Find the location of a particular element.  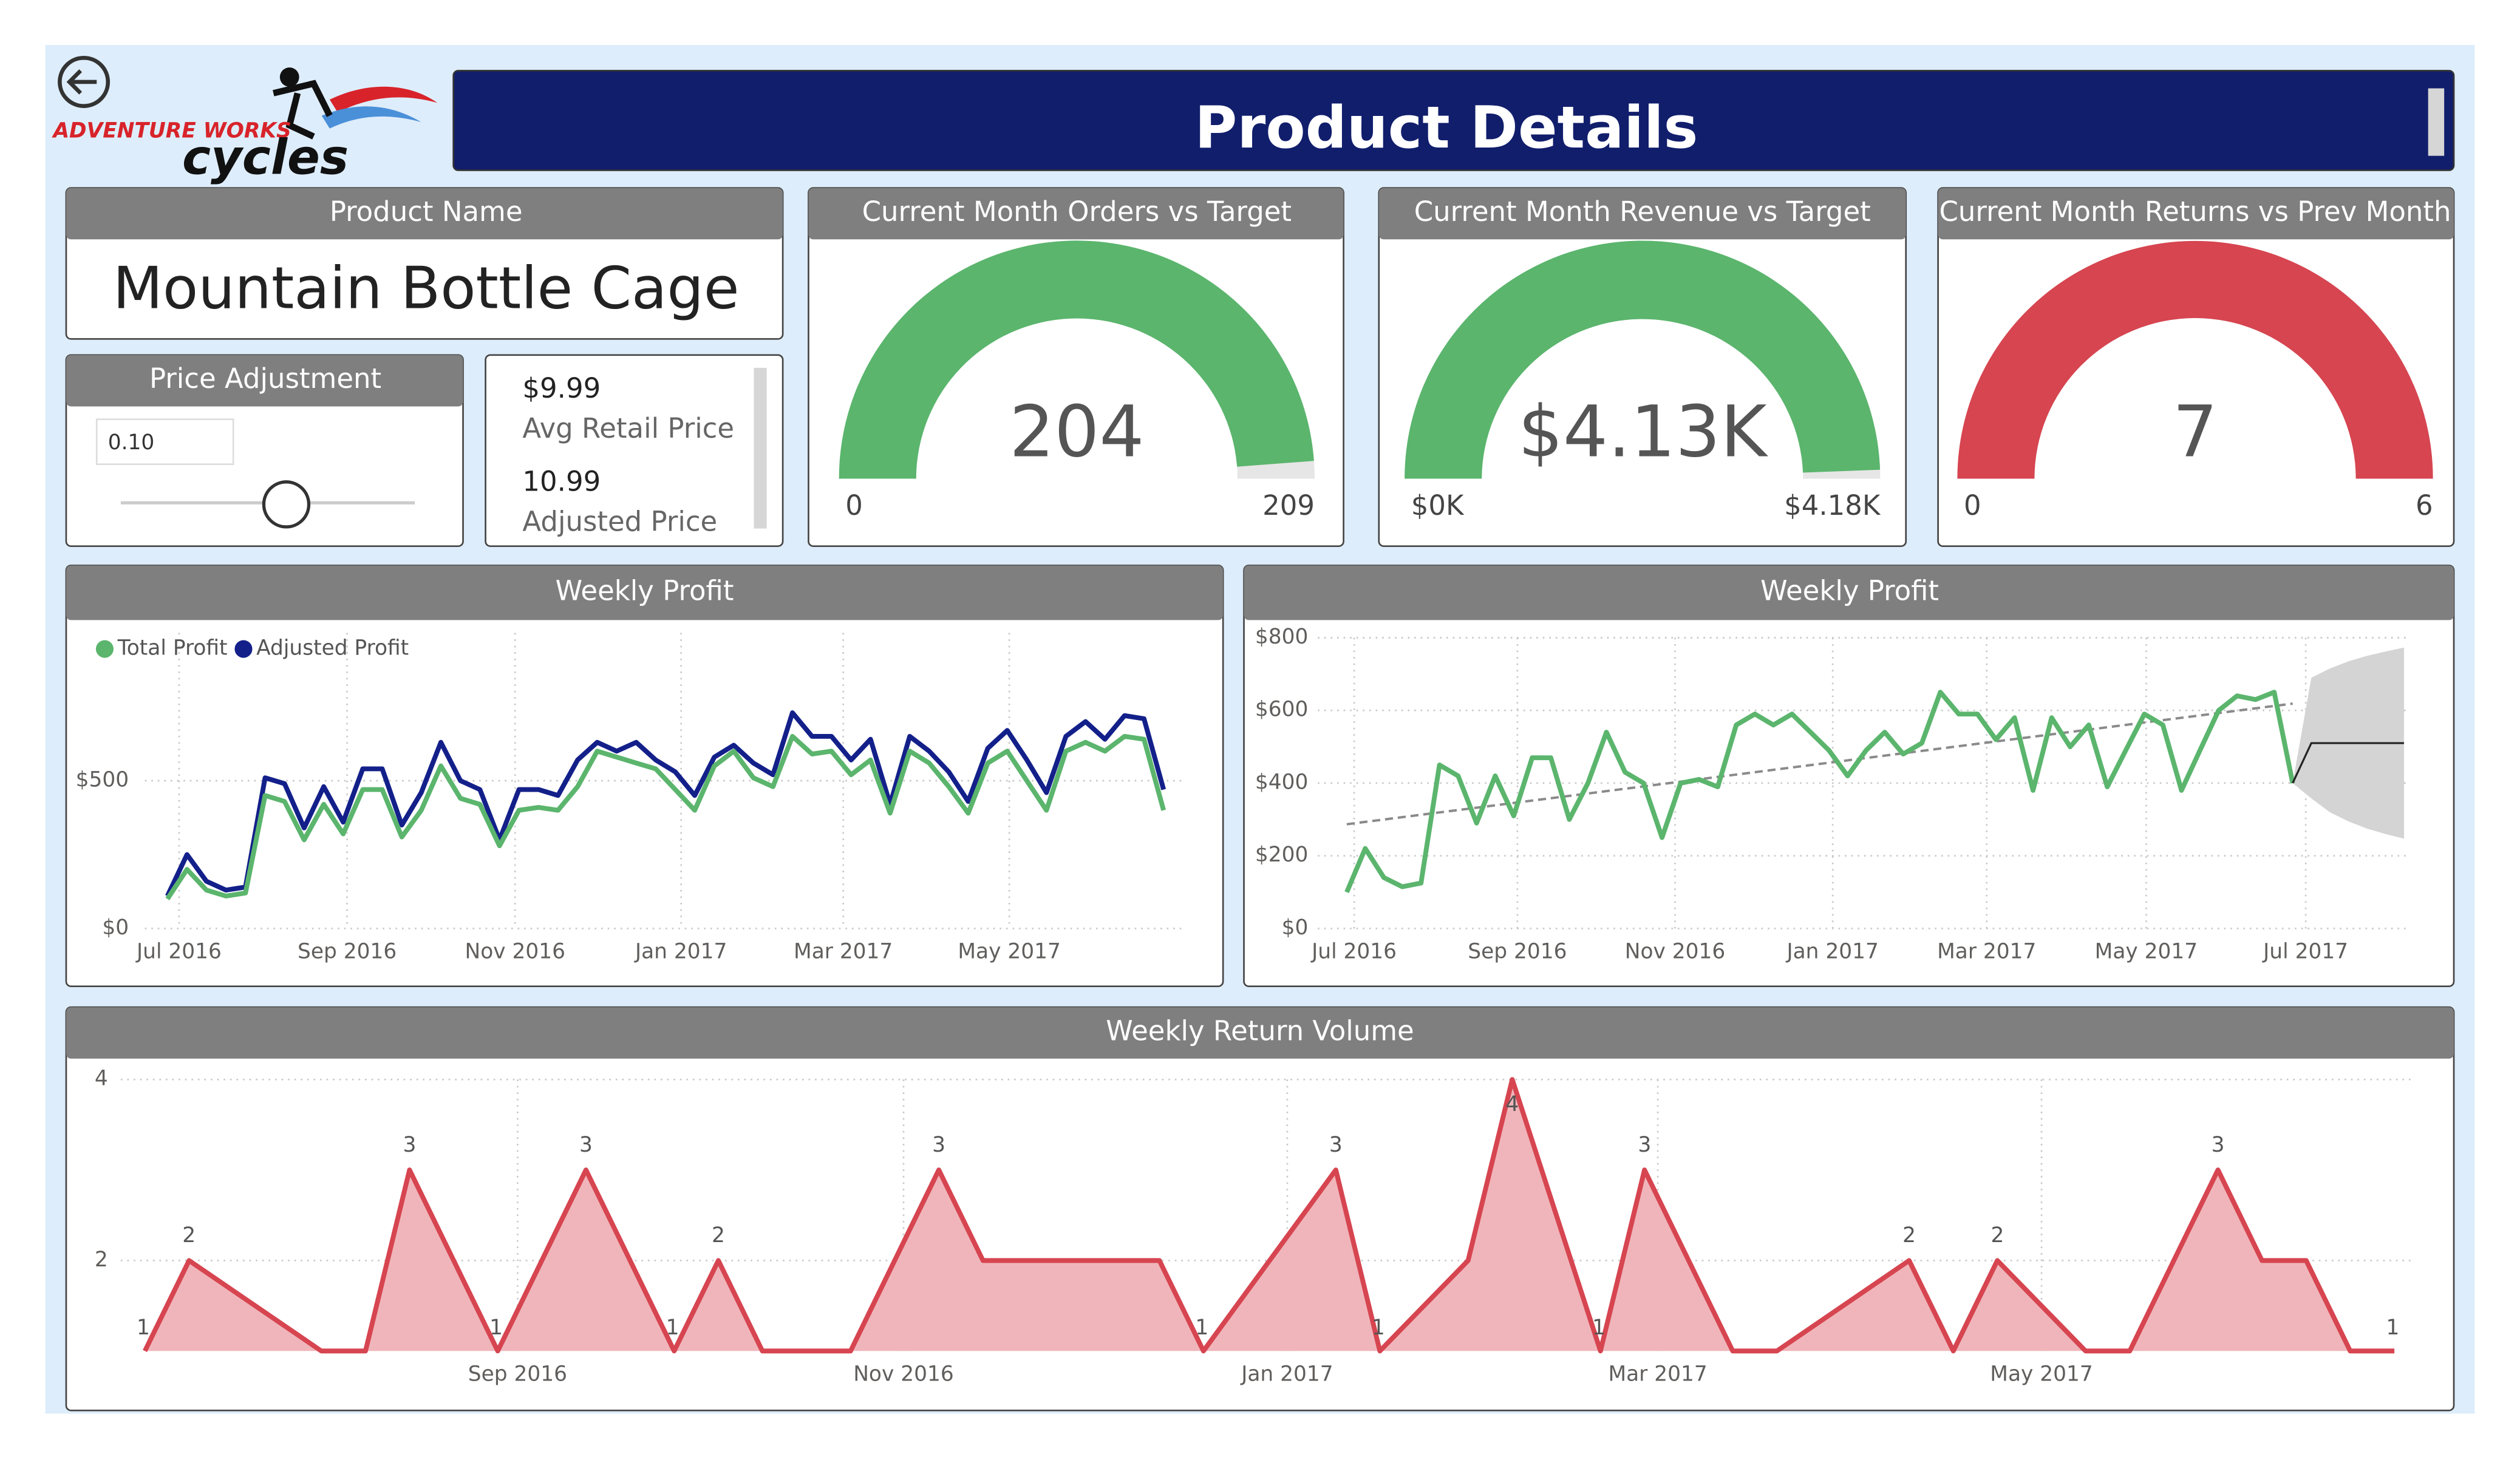

input-value: 0.10 is located at coordinates (131, 442).